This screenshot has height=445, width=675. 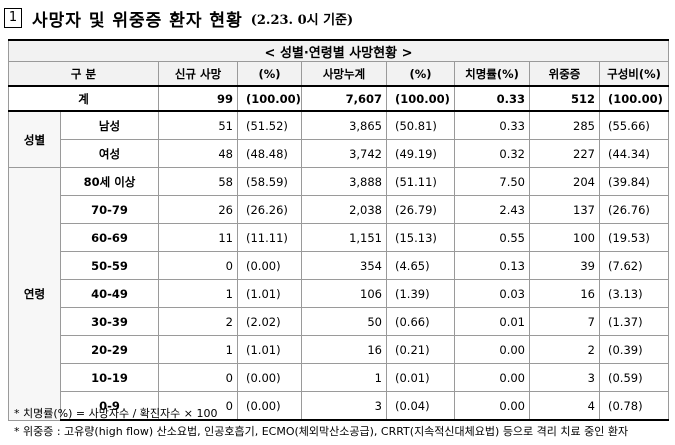 What do you see at coordinates (634, 181) in the screenshot?
I see `cell-composition: (39.84)` at bounding box center [634, 181].